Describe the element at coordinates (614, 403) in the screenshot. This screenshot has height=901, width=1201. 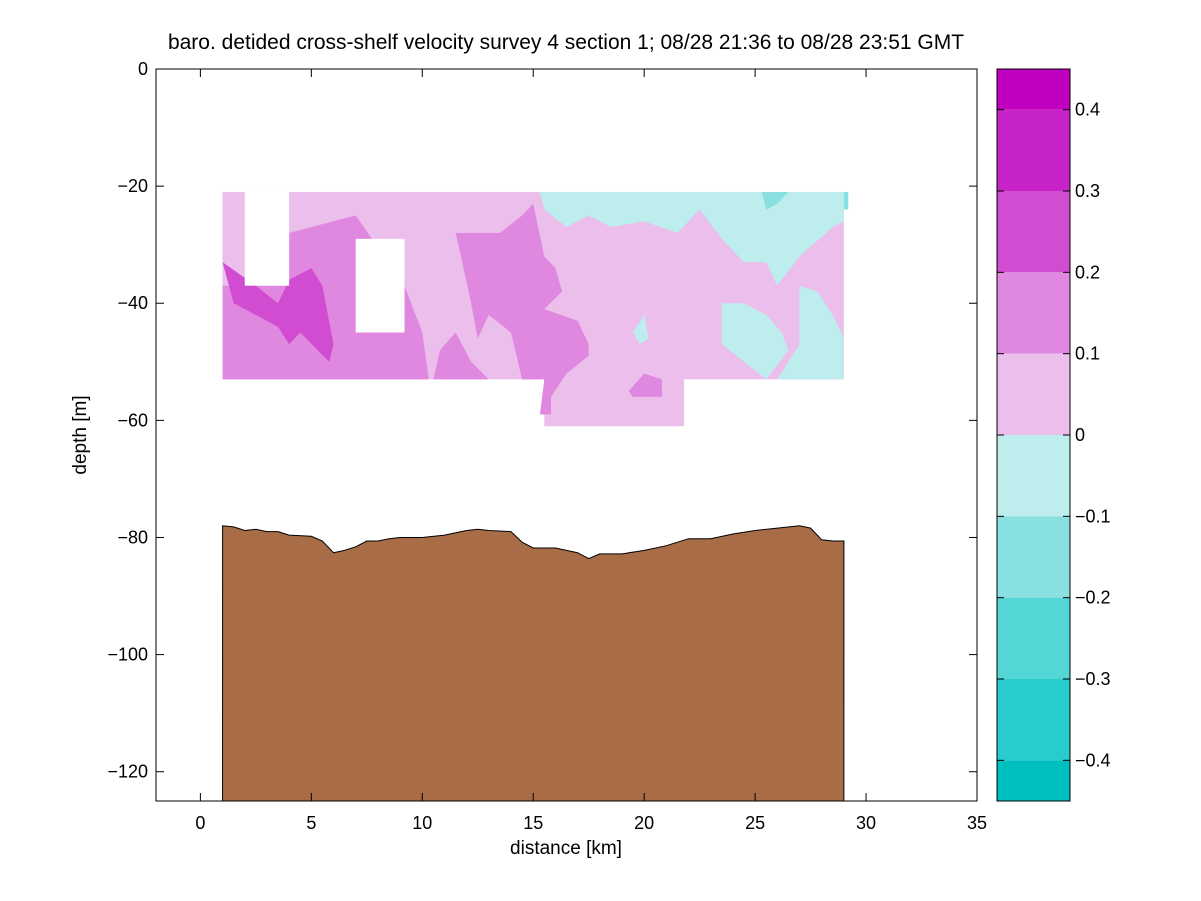
I see `section-deep-extension` at that location.